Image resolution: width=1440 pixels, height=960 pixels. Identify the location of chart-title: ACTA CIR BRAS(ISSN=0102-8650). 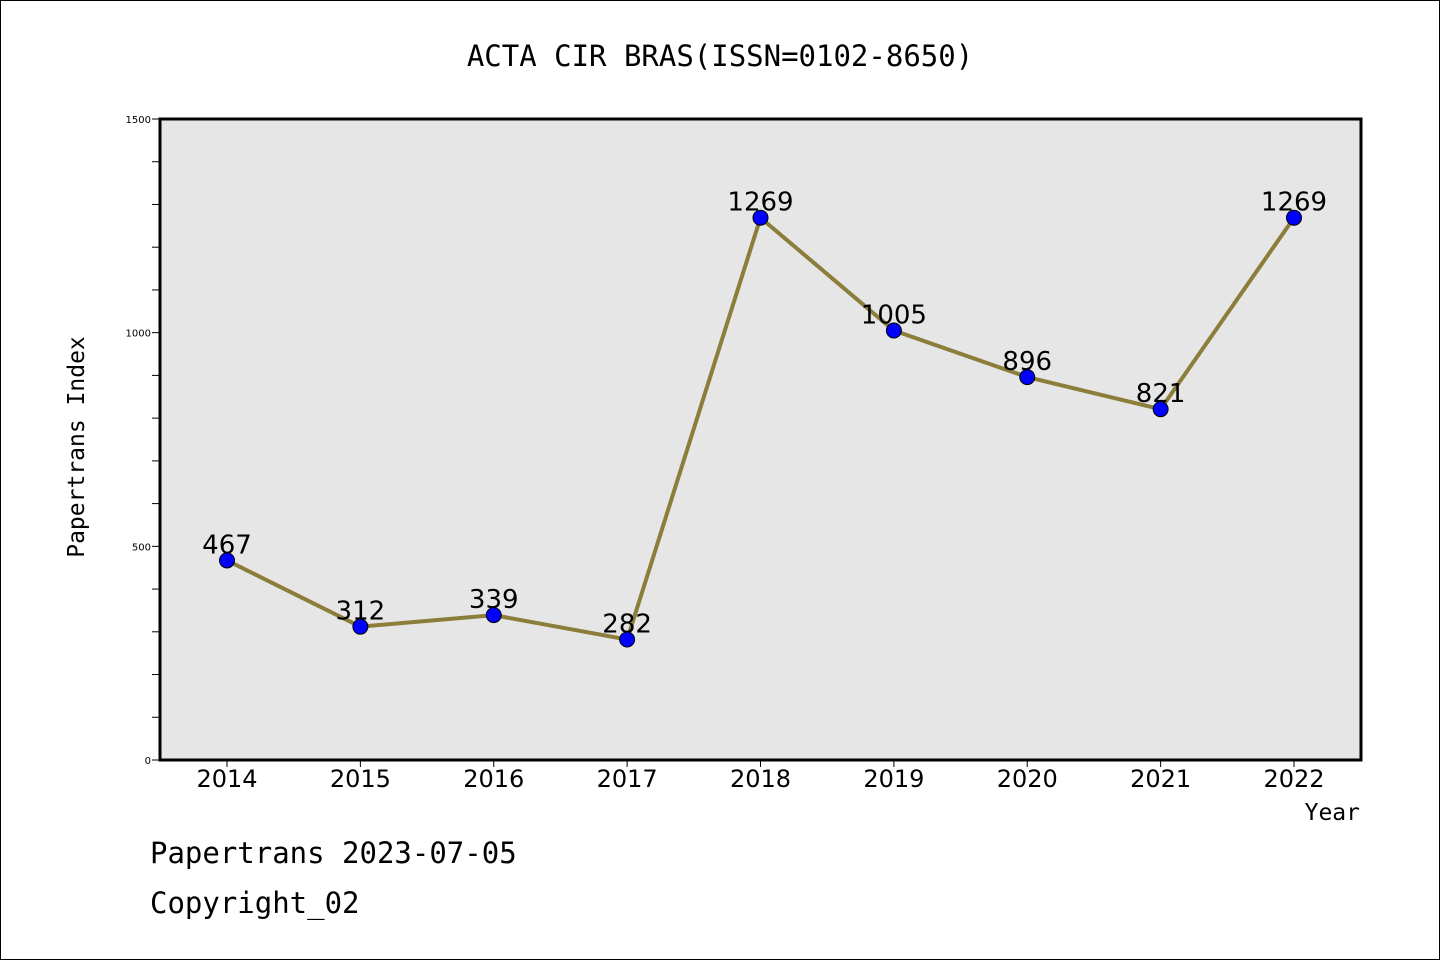
(720, 56).